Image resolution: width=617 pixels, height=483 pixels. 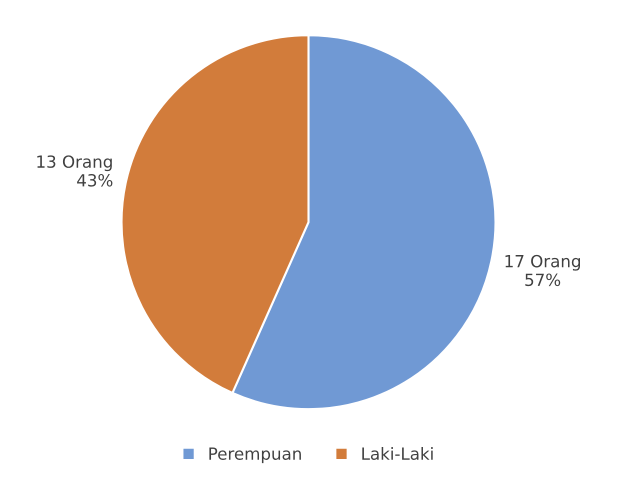 What do you see at coordinates (543, 270) in the screenshot?
I see `data-label: 17 Orang 57%` at bounding box center [543, 270].